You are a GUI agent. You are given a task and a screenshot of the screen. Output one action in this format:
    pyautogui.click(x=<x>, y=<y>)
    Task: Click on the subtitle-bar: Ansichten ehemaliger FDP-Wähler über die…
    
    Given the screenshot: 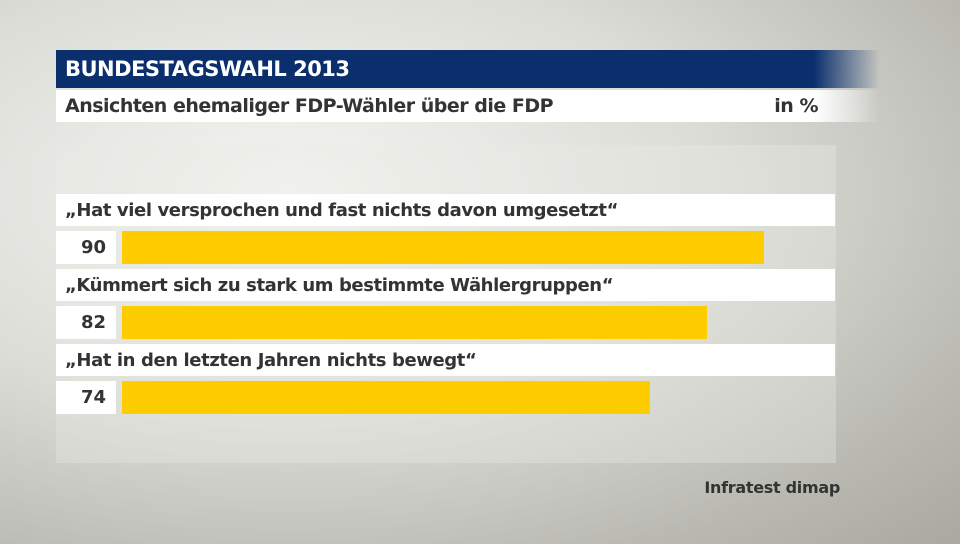 What is the action you would take?
    pyautogui.click(x=468, y=106)
    